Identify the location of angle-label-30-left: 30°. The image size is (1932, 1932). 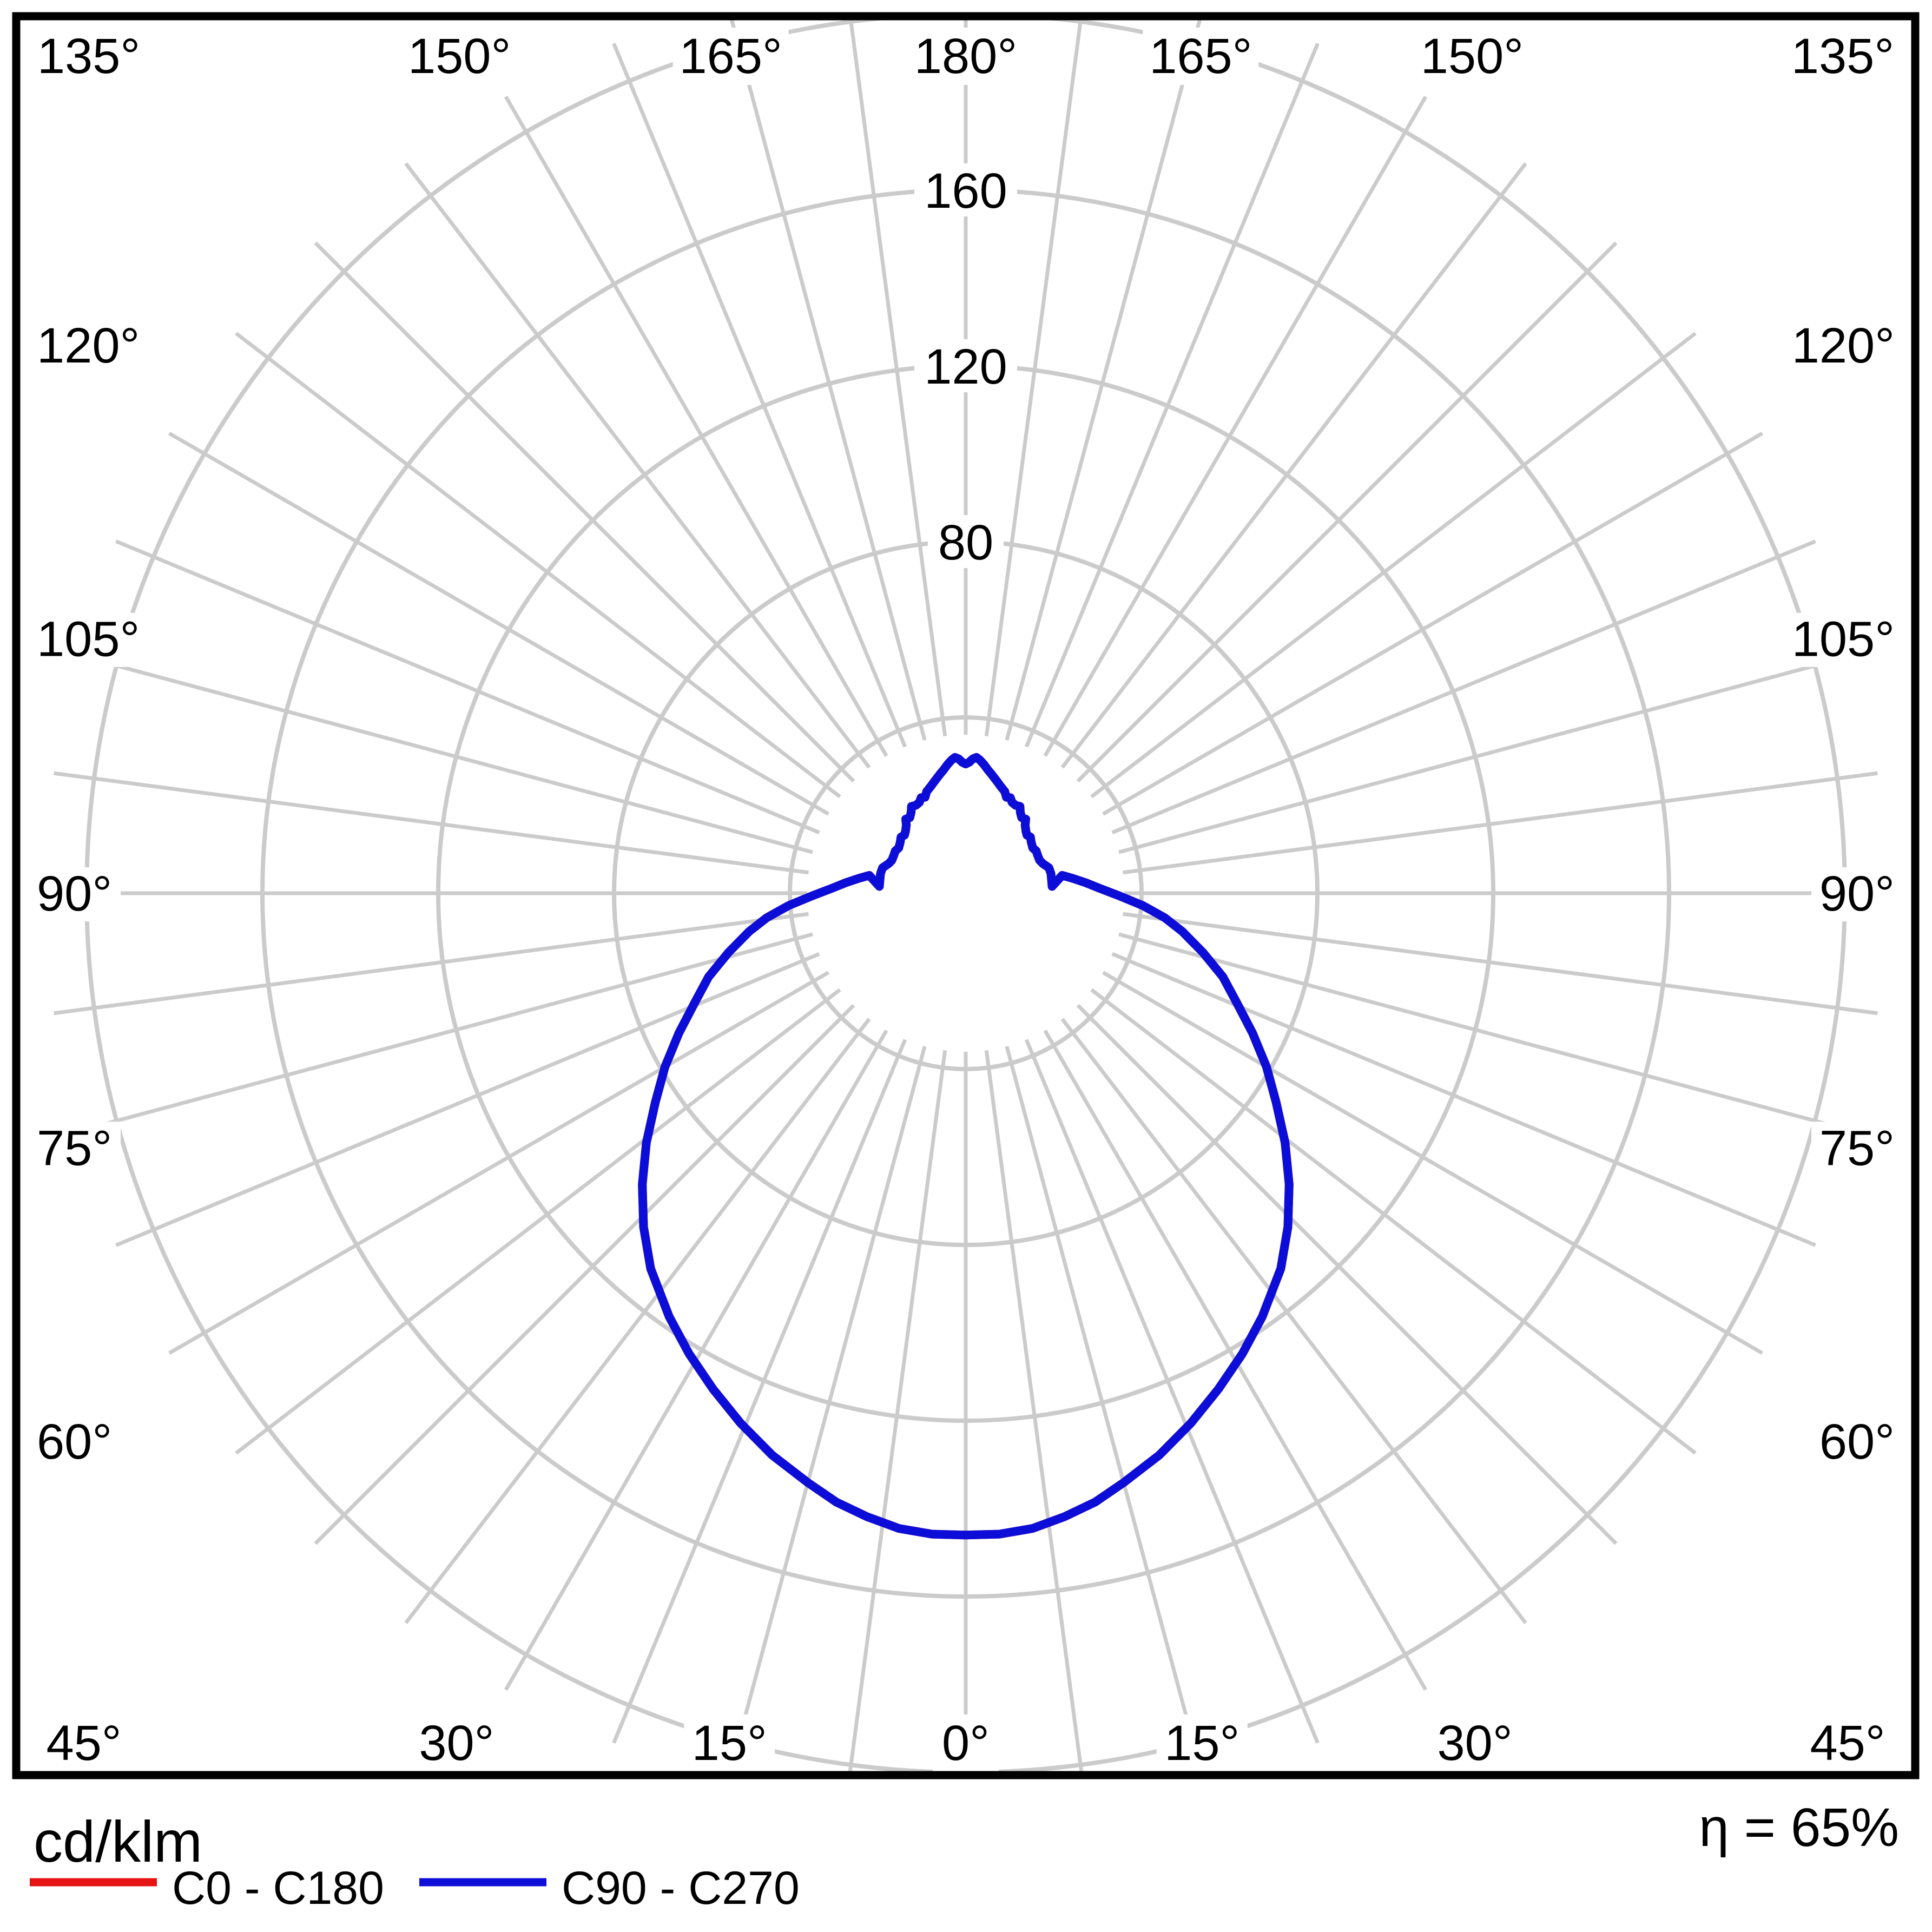
(456, 1743).